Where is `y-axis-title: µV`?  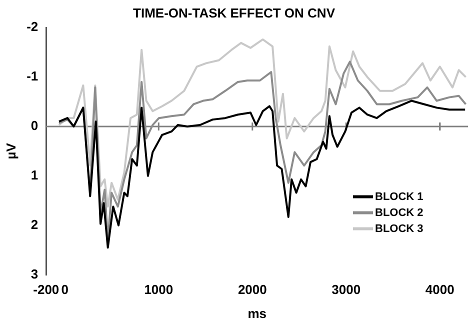 y-axis-title: µV is located at coordinates (10, 151).